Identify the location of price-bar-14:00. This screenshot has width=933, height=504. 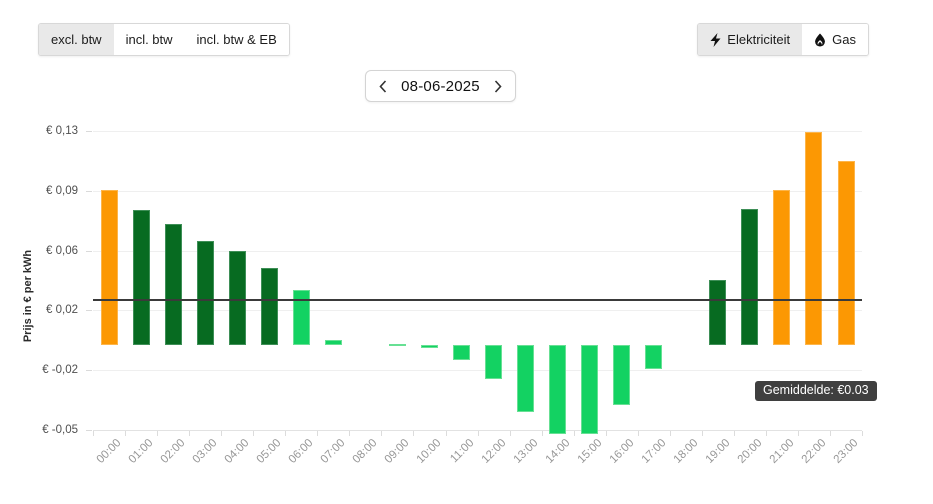
(558, 389).